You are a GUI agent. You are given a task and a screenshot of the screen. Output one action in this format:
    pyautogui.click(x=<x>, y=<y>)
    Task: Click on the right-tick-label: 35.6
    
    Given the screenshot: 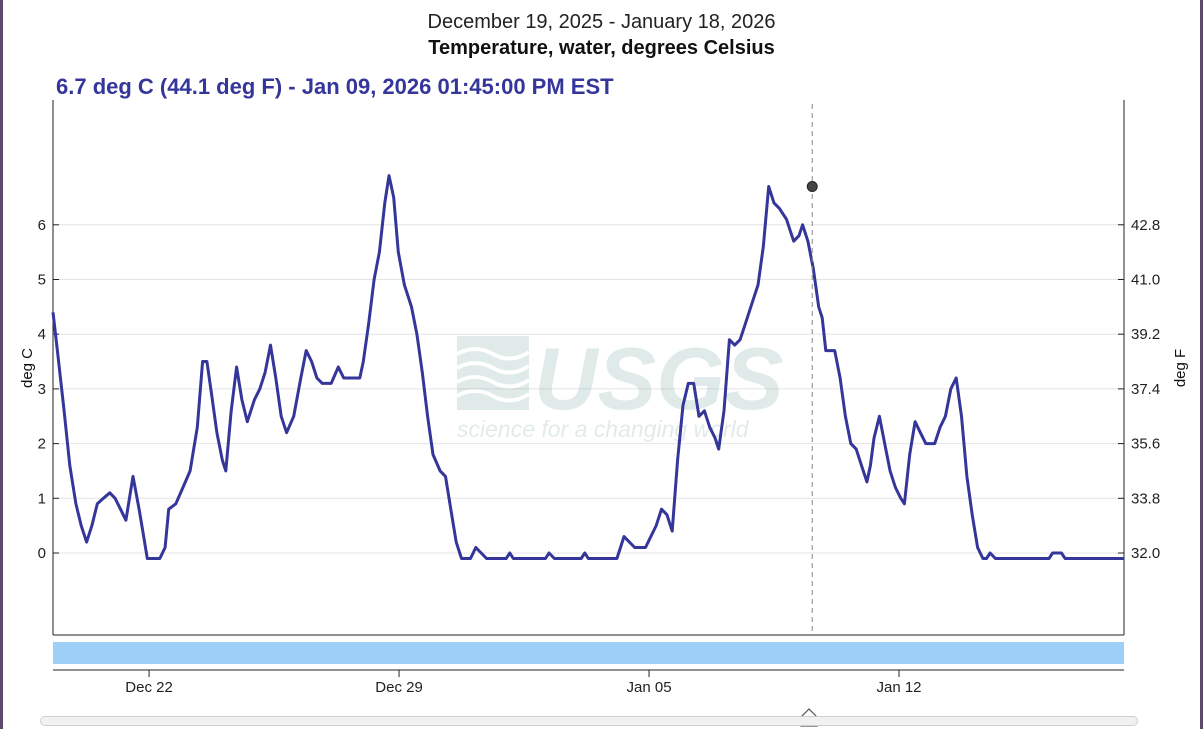 What is the action you would take?
    pyautogui.click(x=1145, y=444)
    